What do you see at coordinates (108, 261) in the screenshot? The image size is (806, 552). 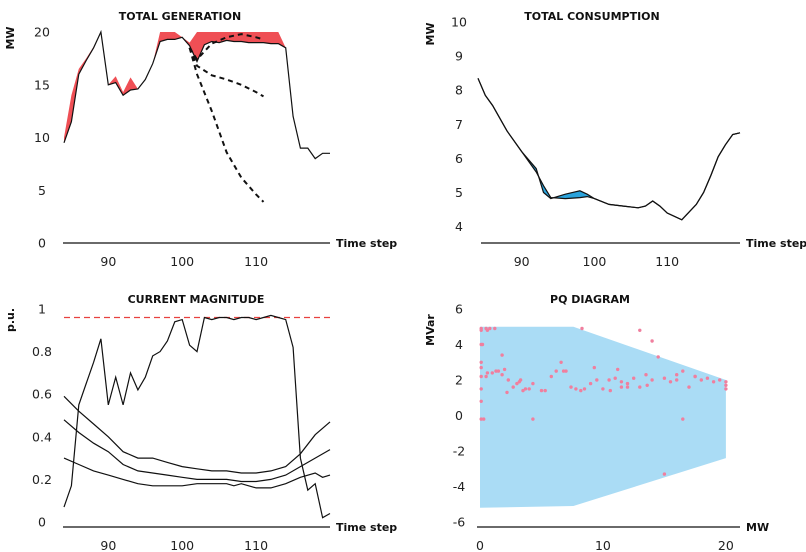 I see `x-tick-label: 90` at bounding box center [108, 261].